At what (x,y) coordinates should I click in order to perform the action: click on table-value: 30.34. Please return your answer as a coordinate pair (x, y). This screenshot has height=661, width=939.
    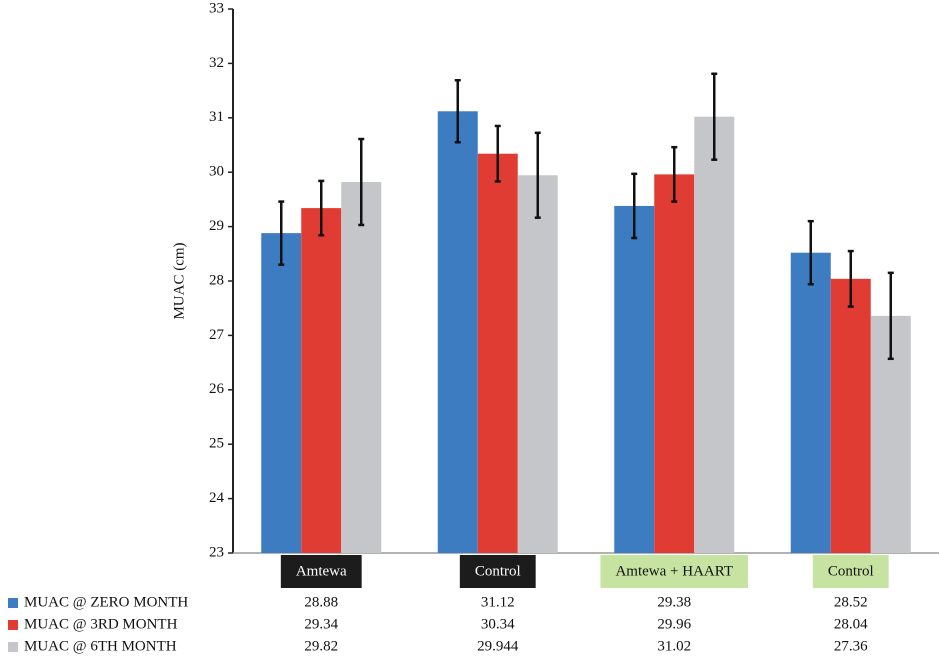
    Looking at the image, I should click on (498, 624).